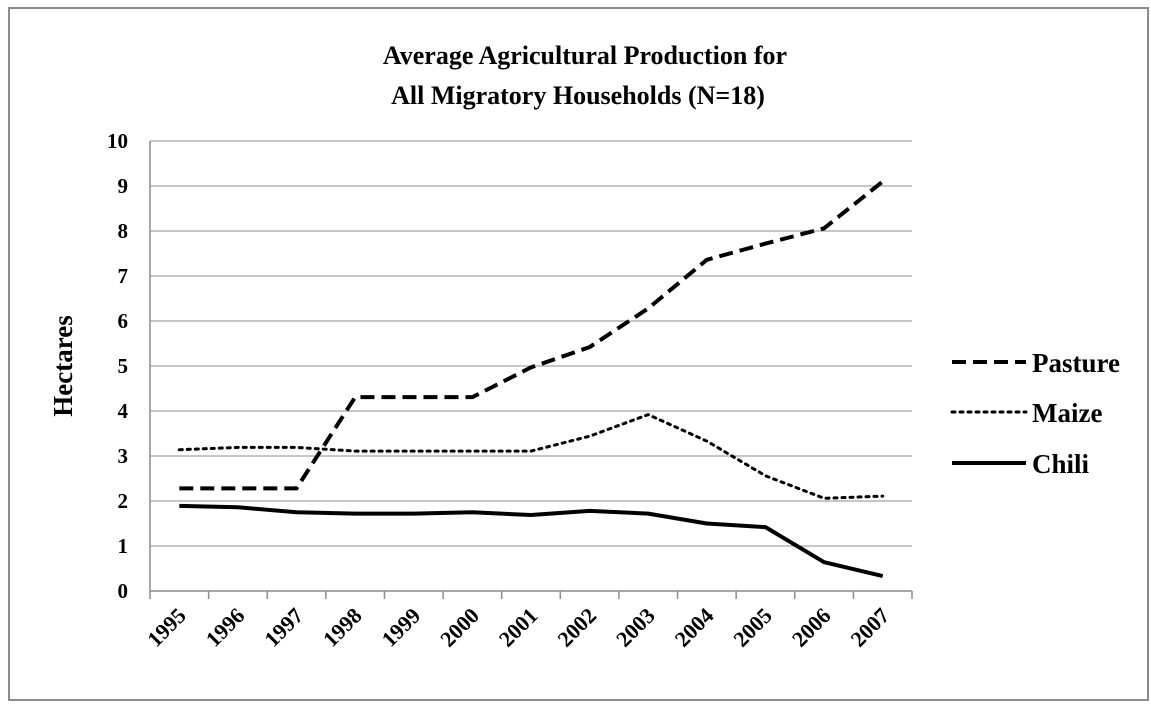 The width and height of the screenshot is (1151, 704). I want to click on y-axis-ticks: 0 1 2 3 4 5 6 7 8 9 10, so click(118, 366).